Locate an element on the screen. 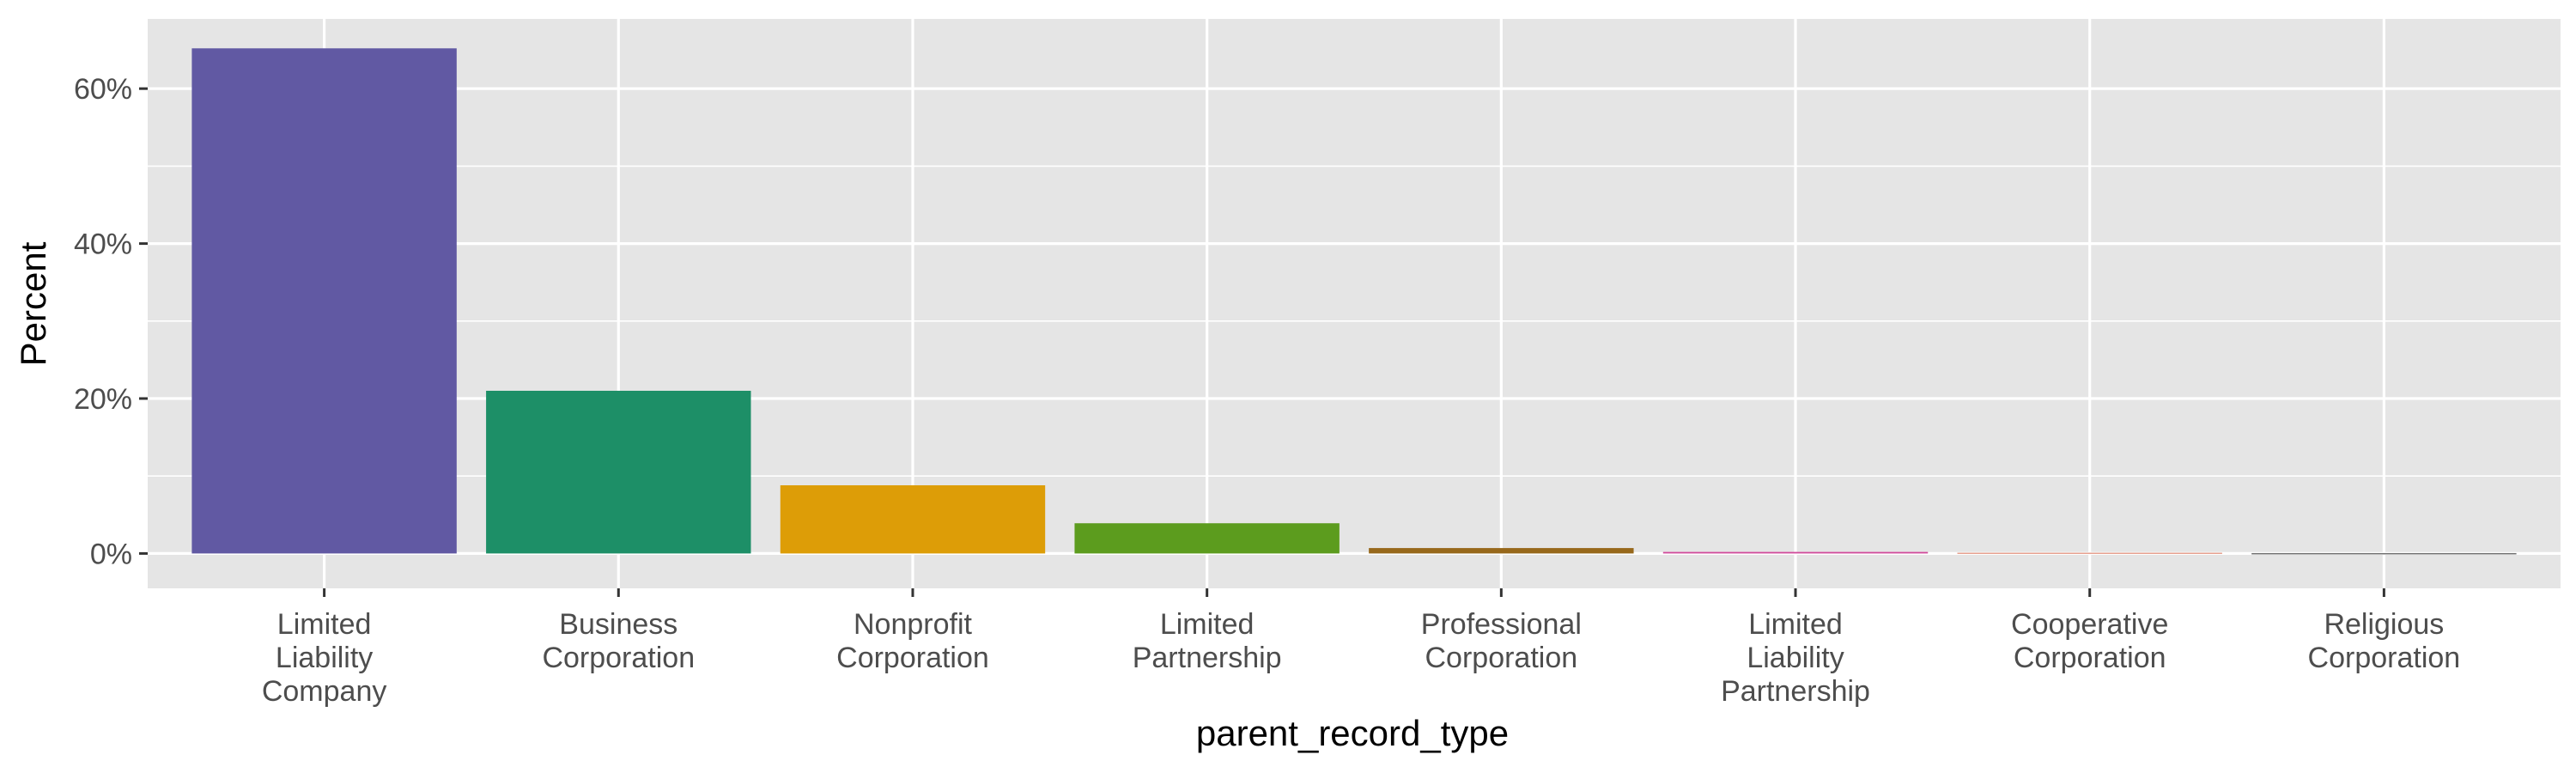  y-axis-title: Percent is located at coordinates (33, 303).